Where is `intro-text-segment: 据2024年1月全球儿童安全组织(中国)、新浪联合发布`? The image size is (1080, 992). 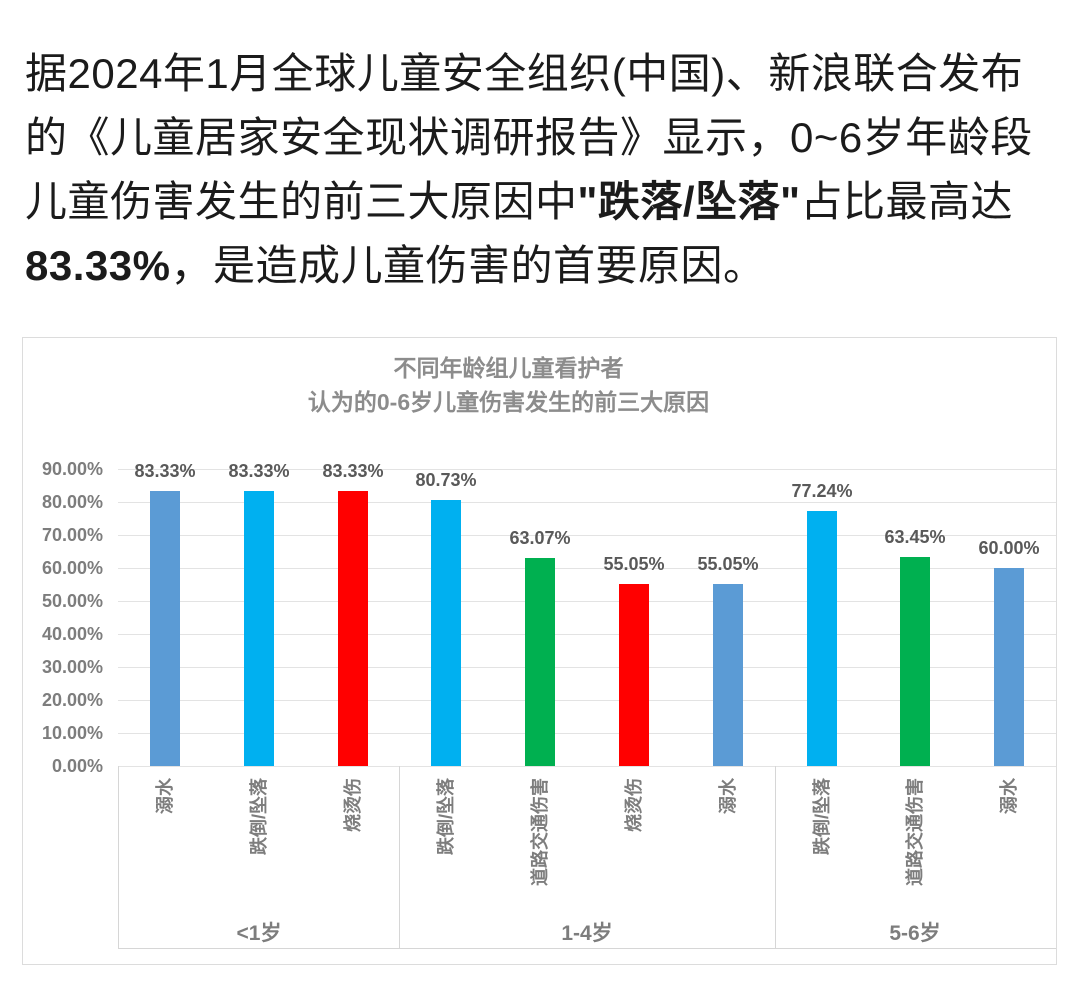 intro-text-segment: 据2024年1月全球儿童安全组织(中国)、新浪联合发布 is located at coordinates (524, 73).